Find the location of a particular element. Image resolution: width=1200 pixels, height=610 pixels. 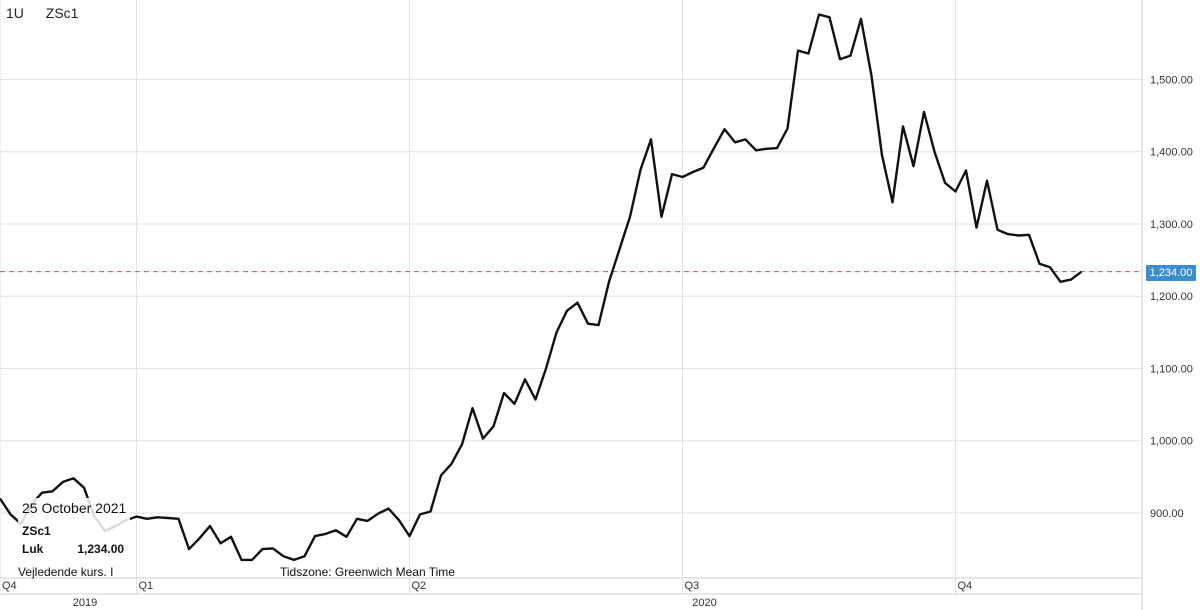

year-label: 2020 is located at coordinates (704, 603).